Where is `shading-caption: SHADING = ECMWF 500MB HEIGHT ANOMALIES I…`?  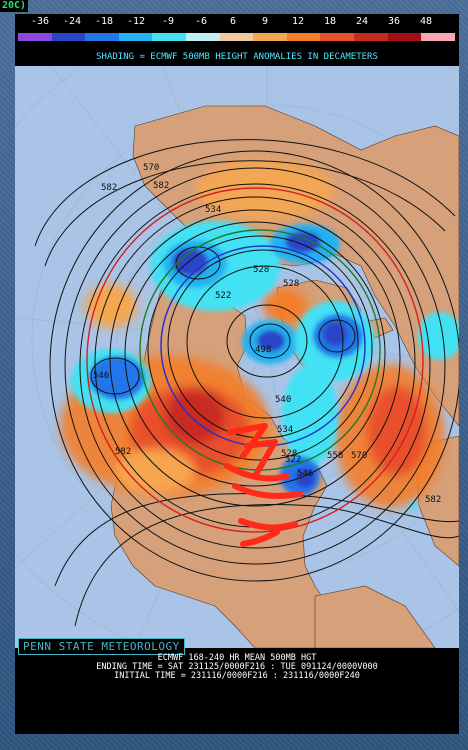 shading-caption: SHADING = ECMWF 500MB HEIGHT ANOMALIES I… is located at coordinates (237, 57).